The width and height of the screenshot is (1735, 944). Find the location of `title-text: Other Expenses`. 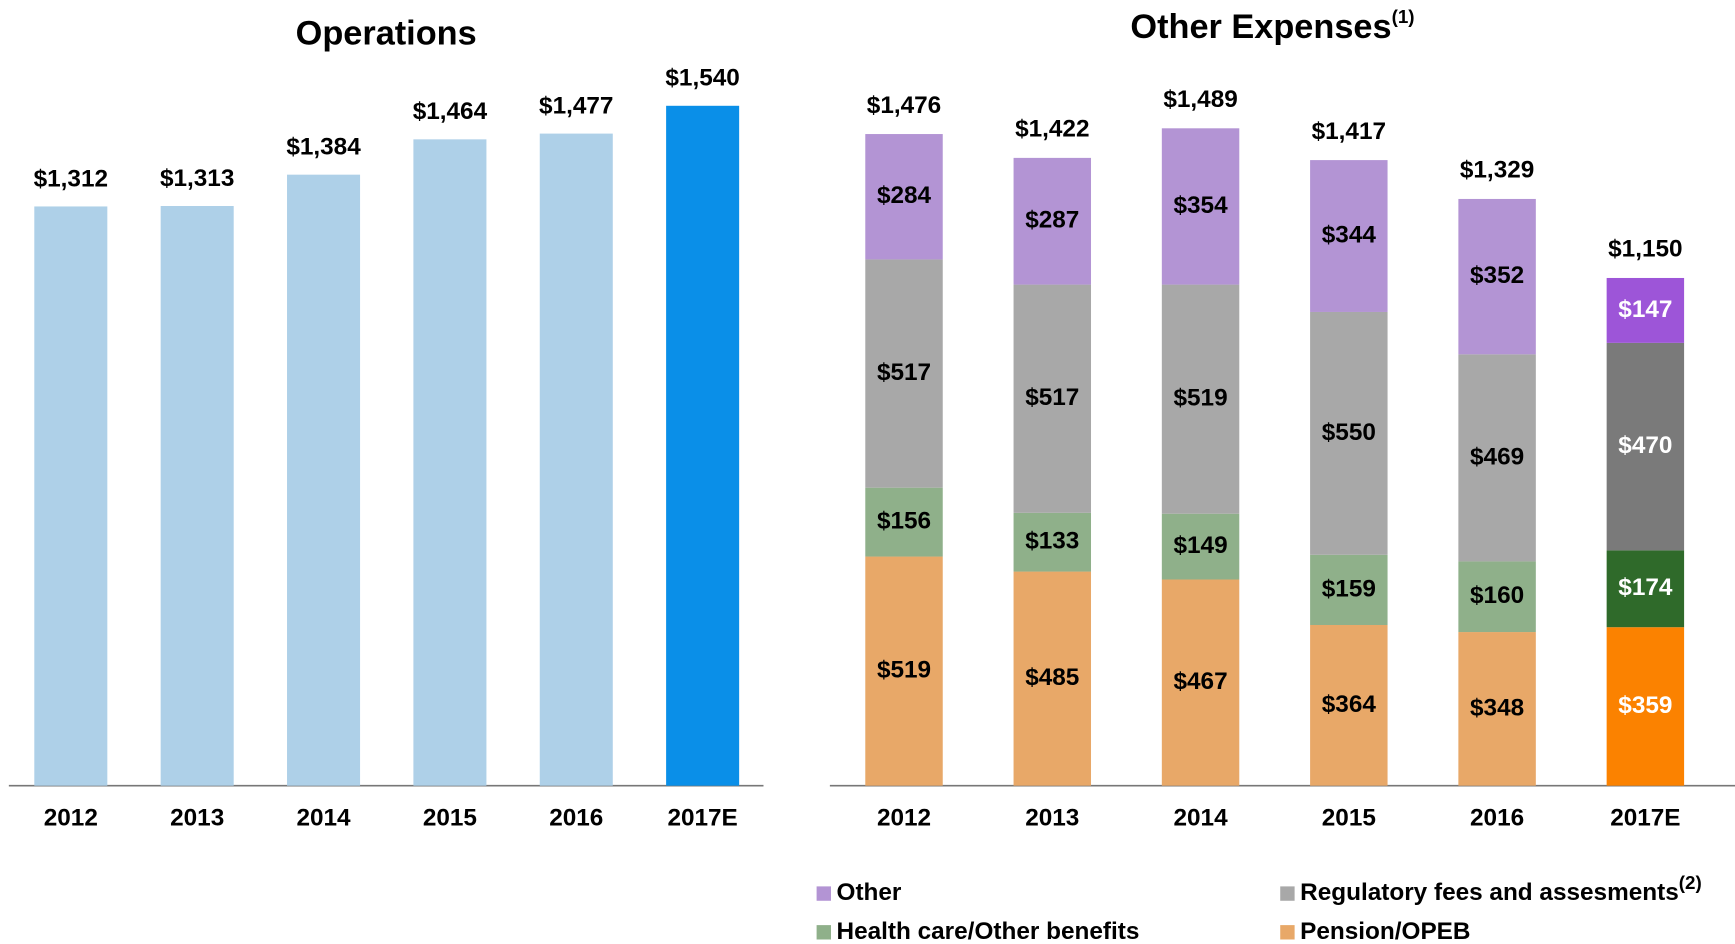

title-text: Other Expenses is located at coordinates (1260, 27).